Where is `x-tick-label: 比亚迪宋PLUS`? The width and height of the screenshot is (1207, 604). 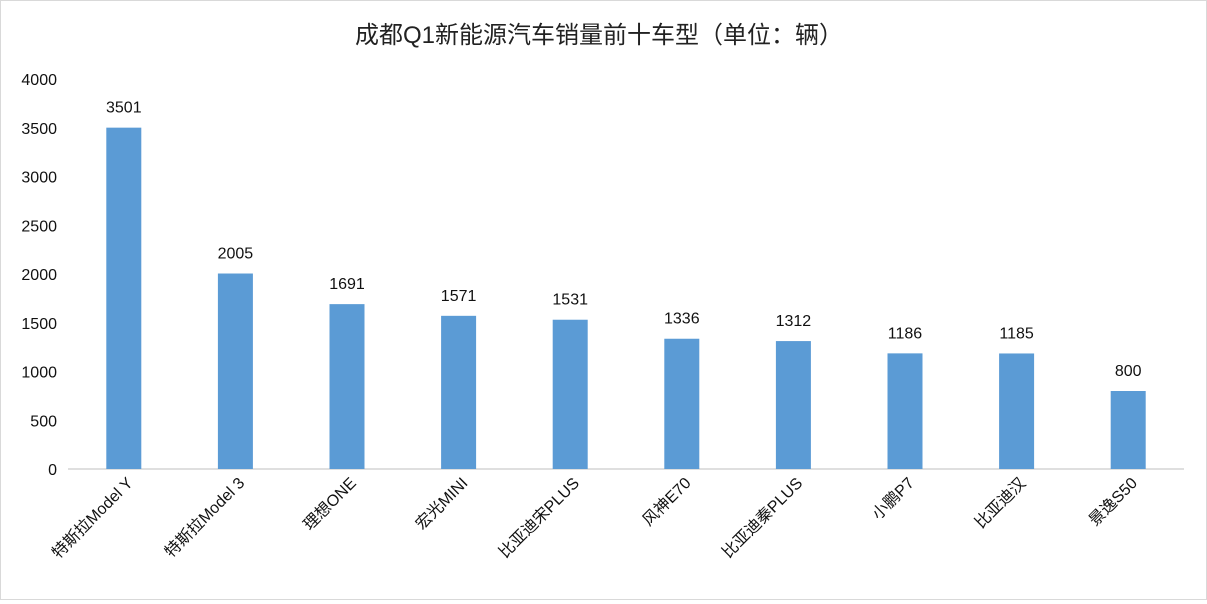 x-tick-label: 比亚迪宋PLUS is located at coordinates (539, 518).